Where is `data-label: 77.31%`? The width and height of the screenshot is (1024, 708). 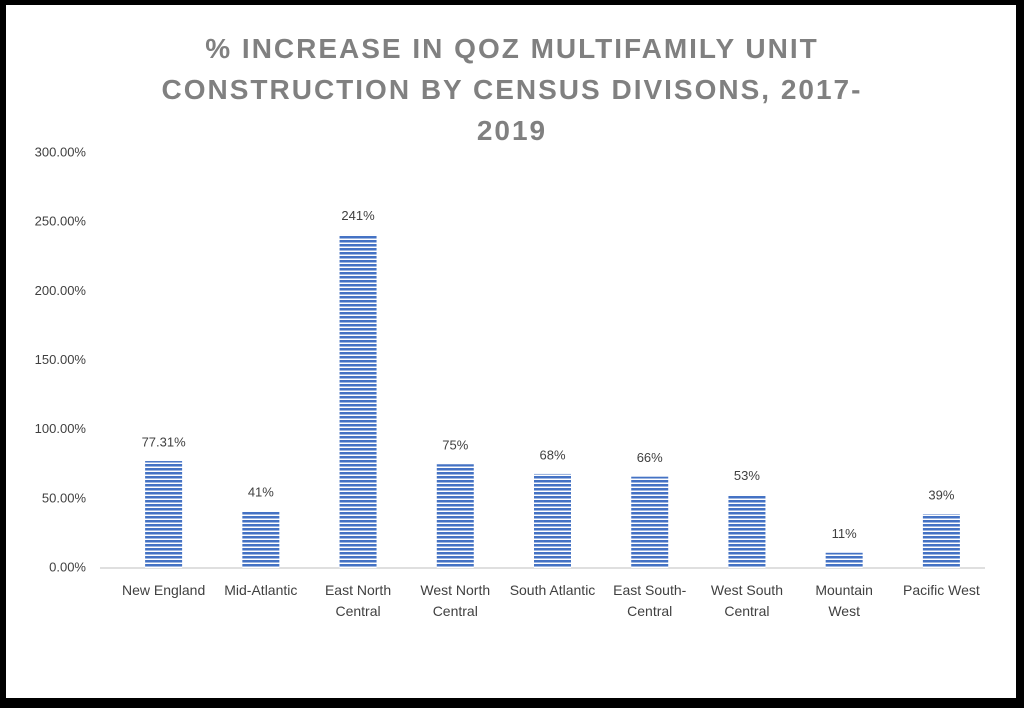
data-label: 77.31% is located at coordinates (164, 441).